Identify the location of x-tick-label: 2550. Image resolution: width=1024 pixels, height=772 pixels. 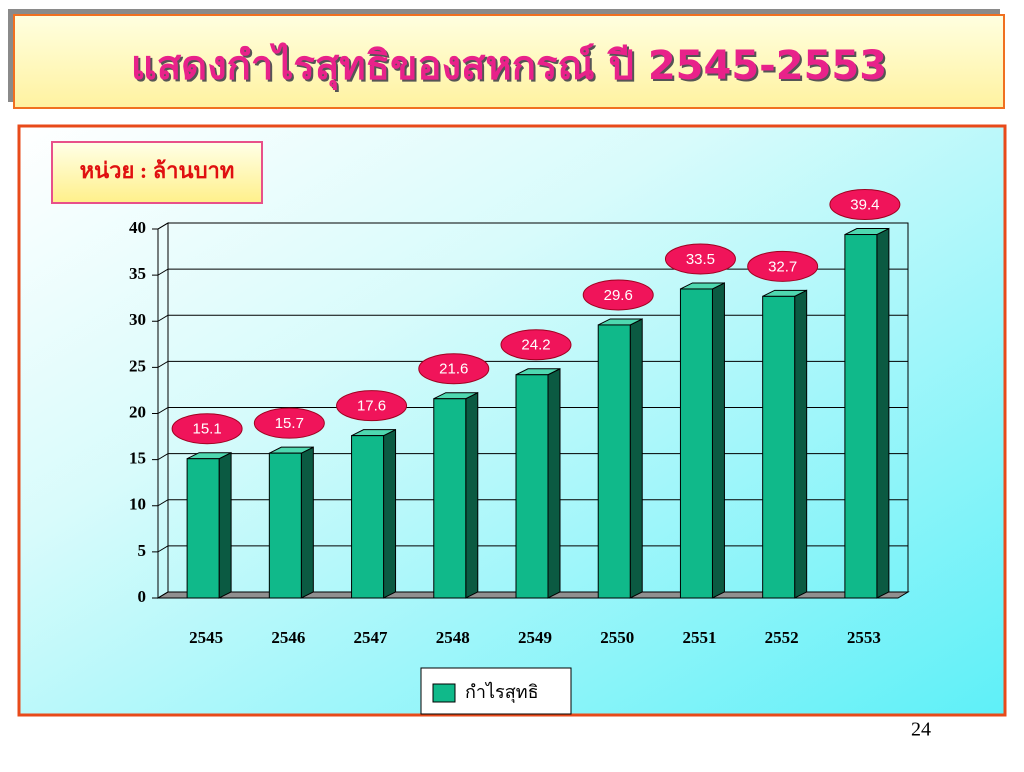
(617, 637).